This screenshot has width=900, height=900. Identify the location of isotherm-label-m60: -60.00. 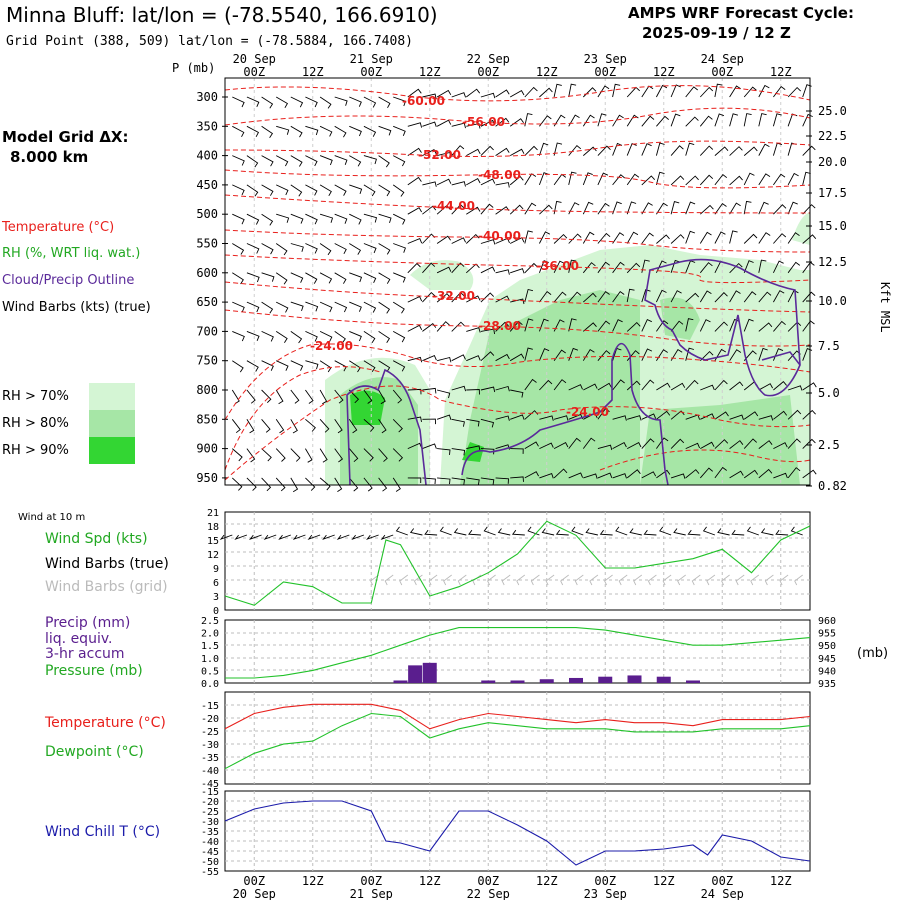
(423, 101).